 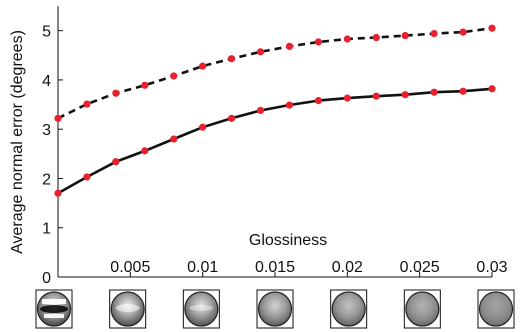 What do you see at coordinates (288, 240) in the screenshot?
I see `x-axis-label: Glossiness` at bounding box center [288, 240].